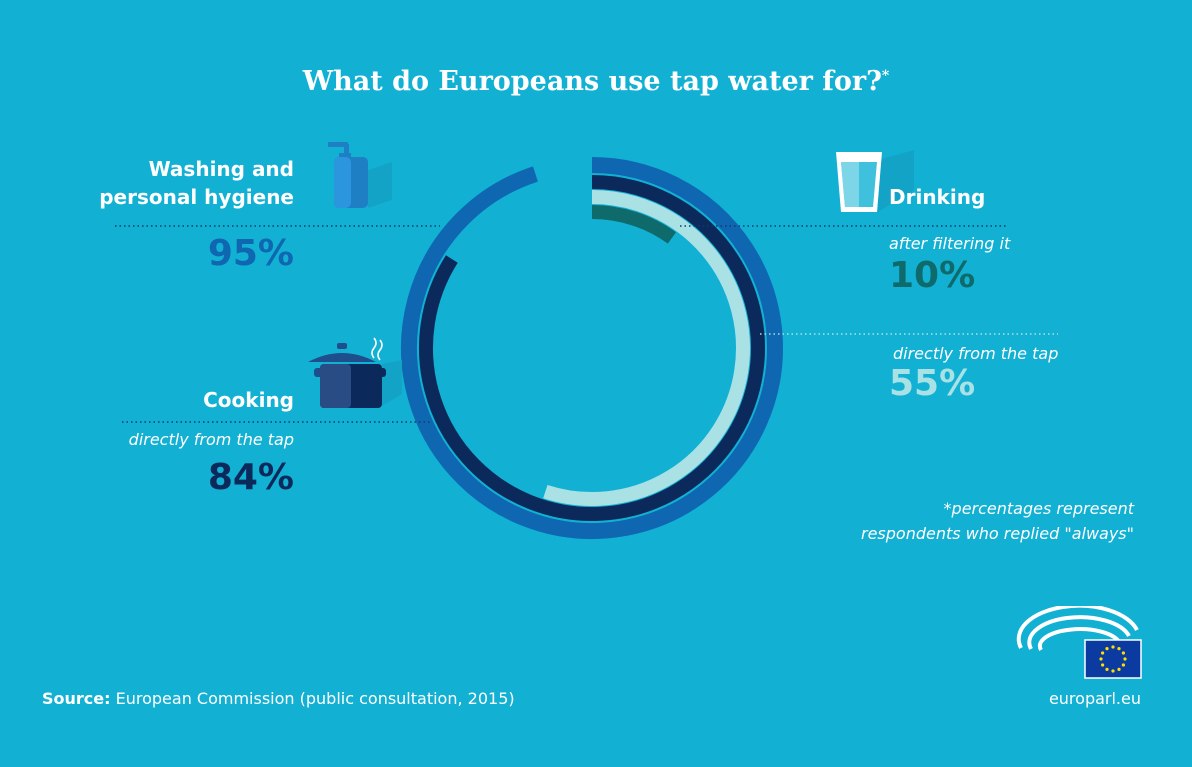 This screenshot has width=1192, height=767. I want to click on drinking-filtered-percent: 10%, so click(932, 275).